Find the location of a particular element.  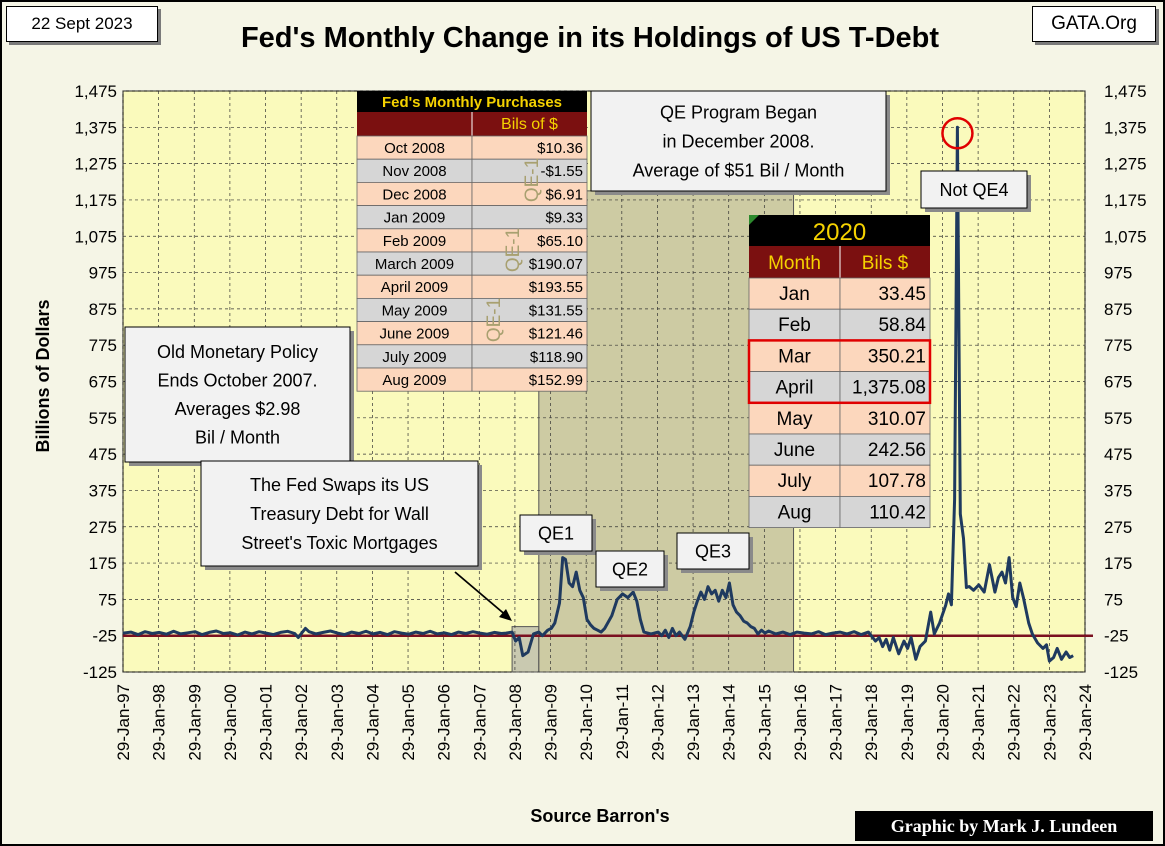

table-2008-value: $9.33 is located at coordinates (564, 218).